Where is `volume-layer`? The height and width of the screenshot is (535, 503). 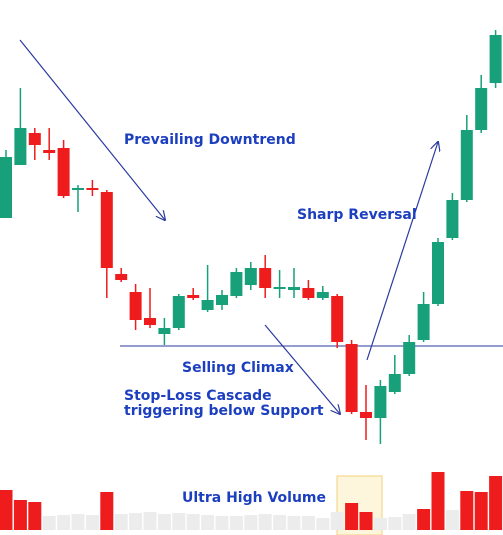 volume-layer is located at coordinates (251, 501).